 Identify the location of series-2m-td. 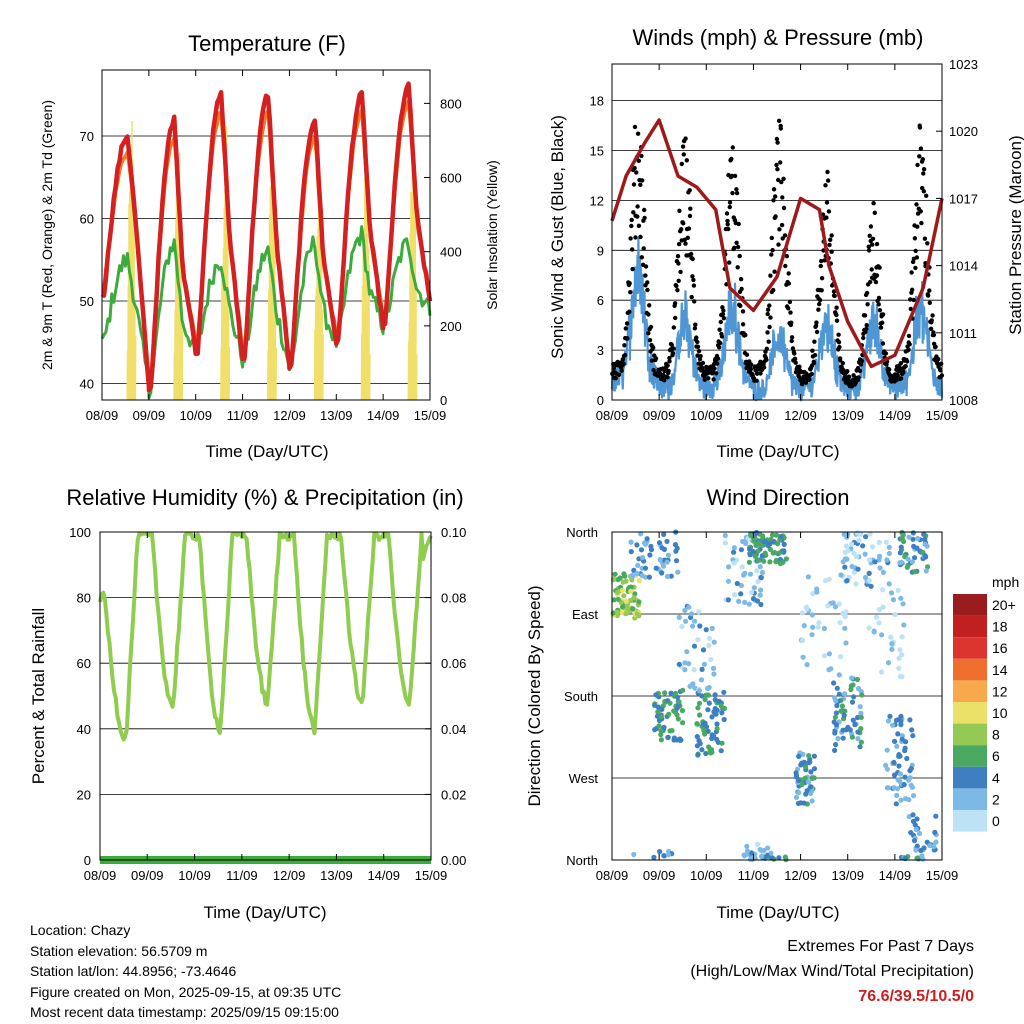
(266, 312).